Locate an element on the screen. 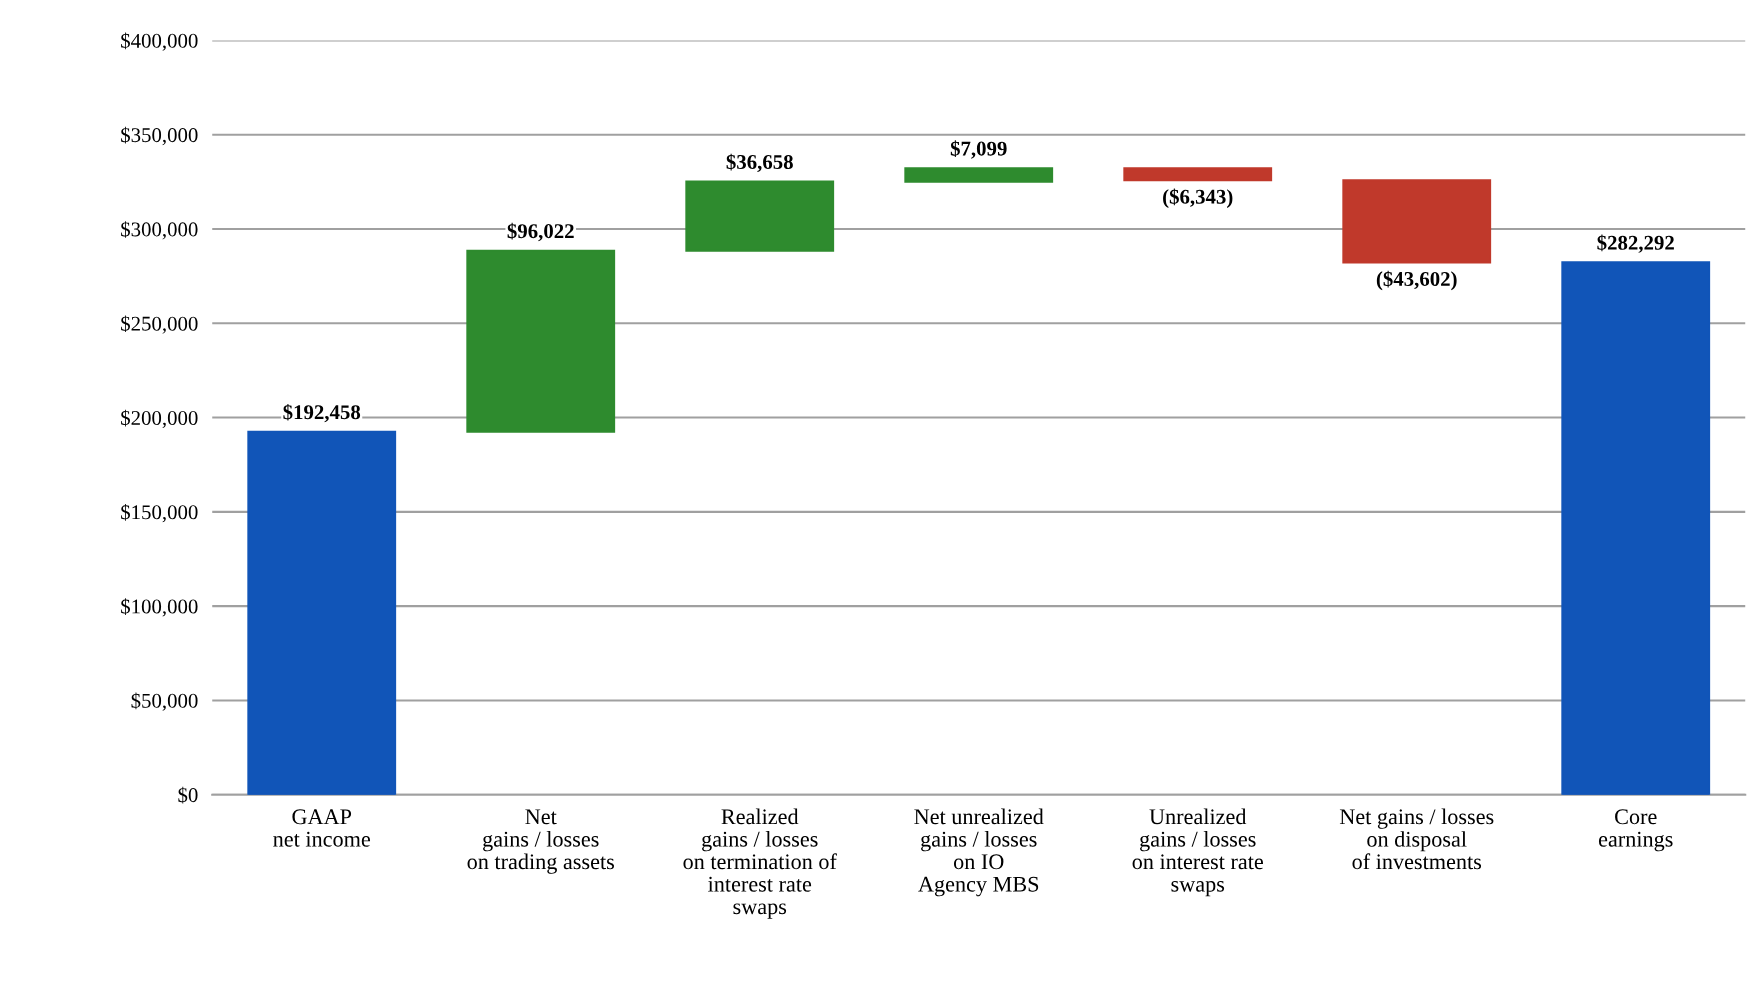 The height and width of the screenshot is (986, 1754). x-tick-label: Realized gains / losses on termination of interest rate swaps is located at coordinates (760, 863).